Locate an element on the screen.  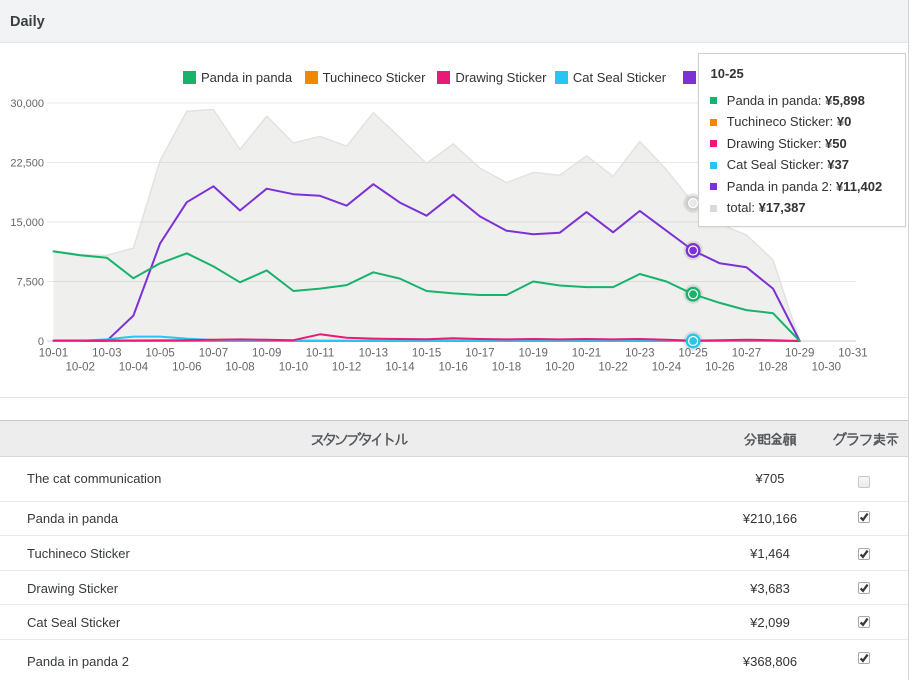
svg-text: 10-02 is located at coordinates (79, 368).